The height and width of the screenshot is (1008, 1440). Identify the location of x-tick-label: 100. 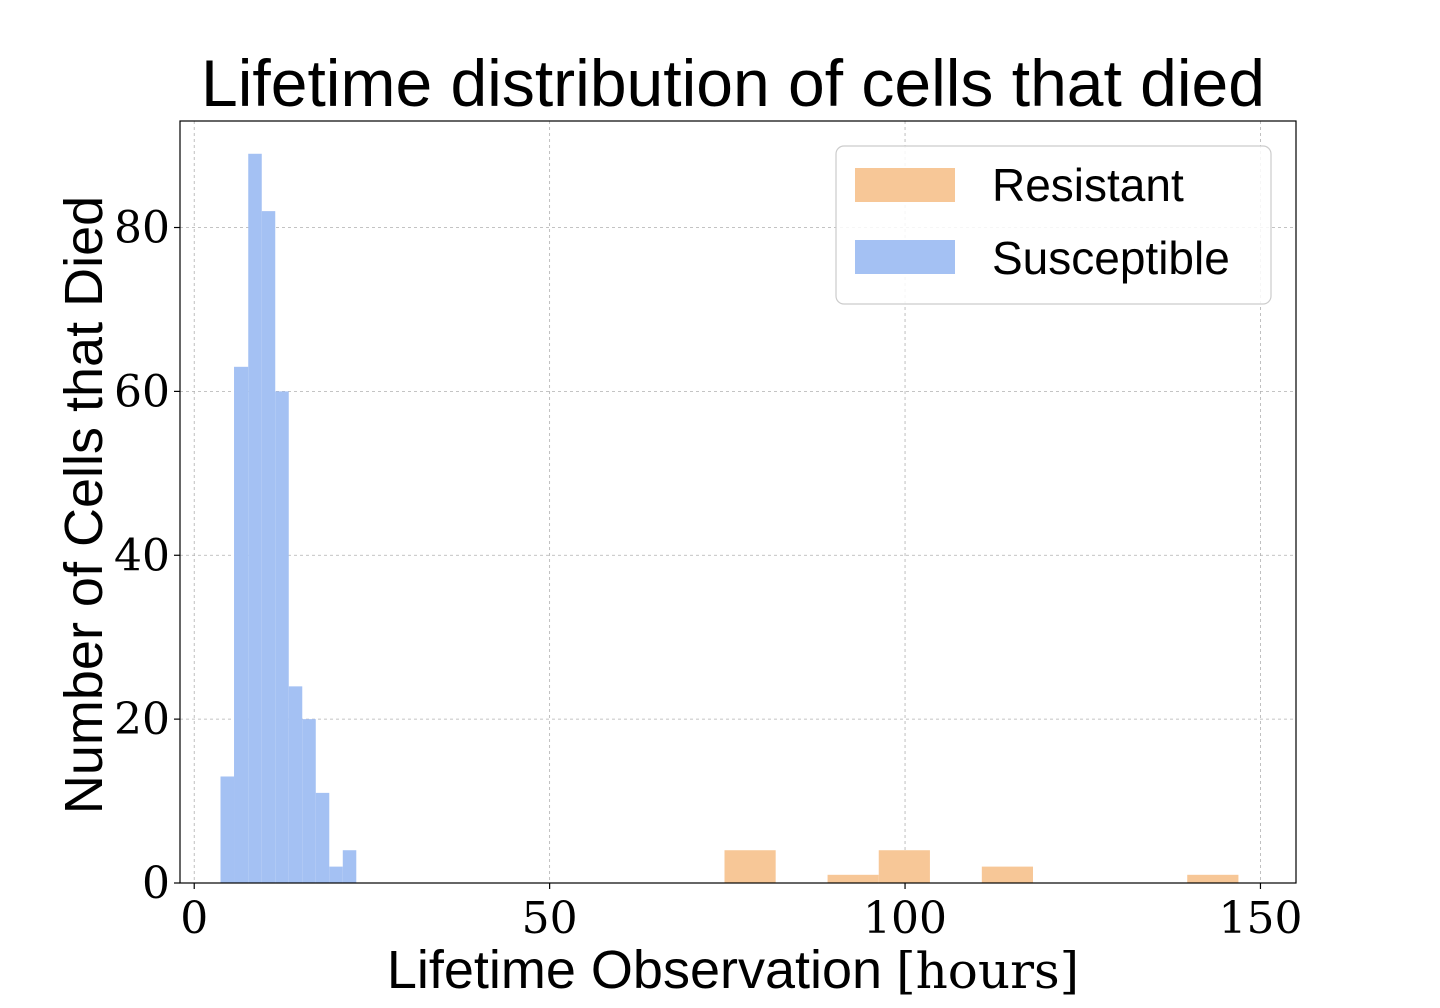
(905, 918).